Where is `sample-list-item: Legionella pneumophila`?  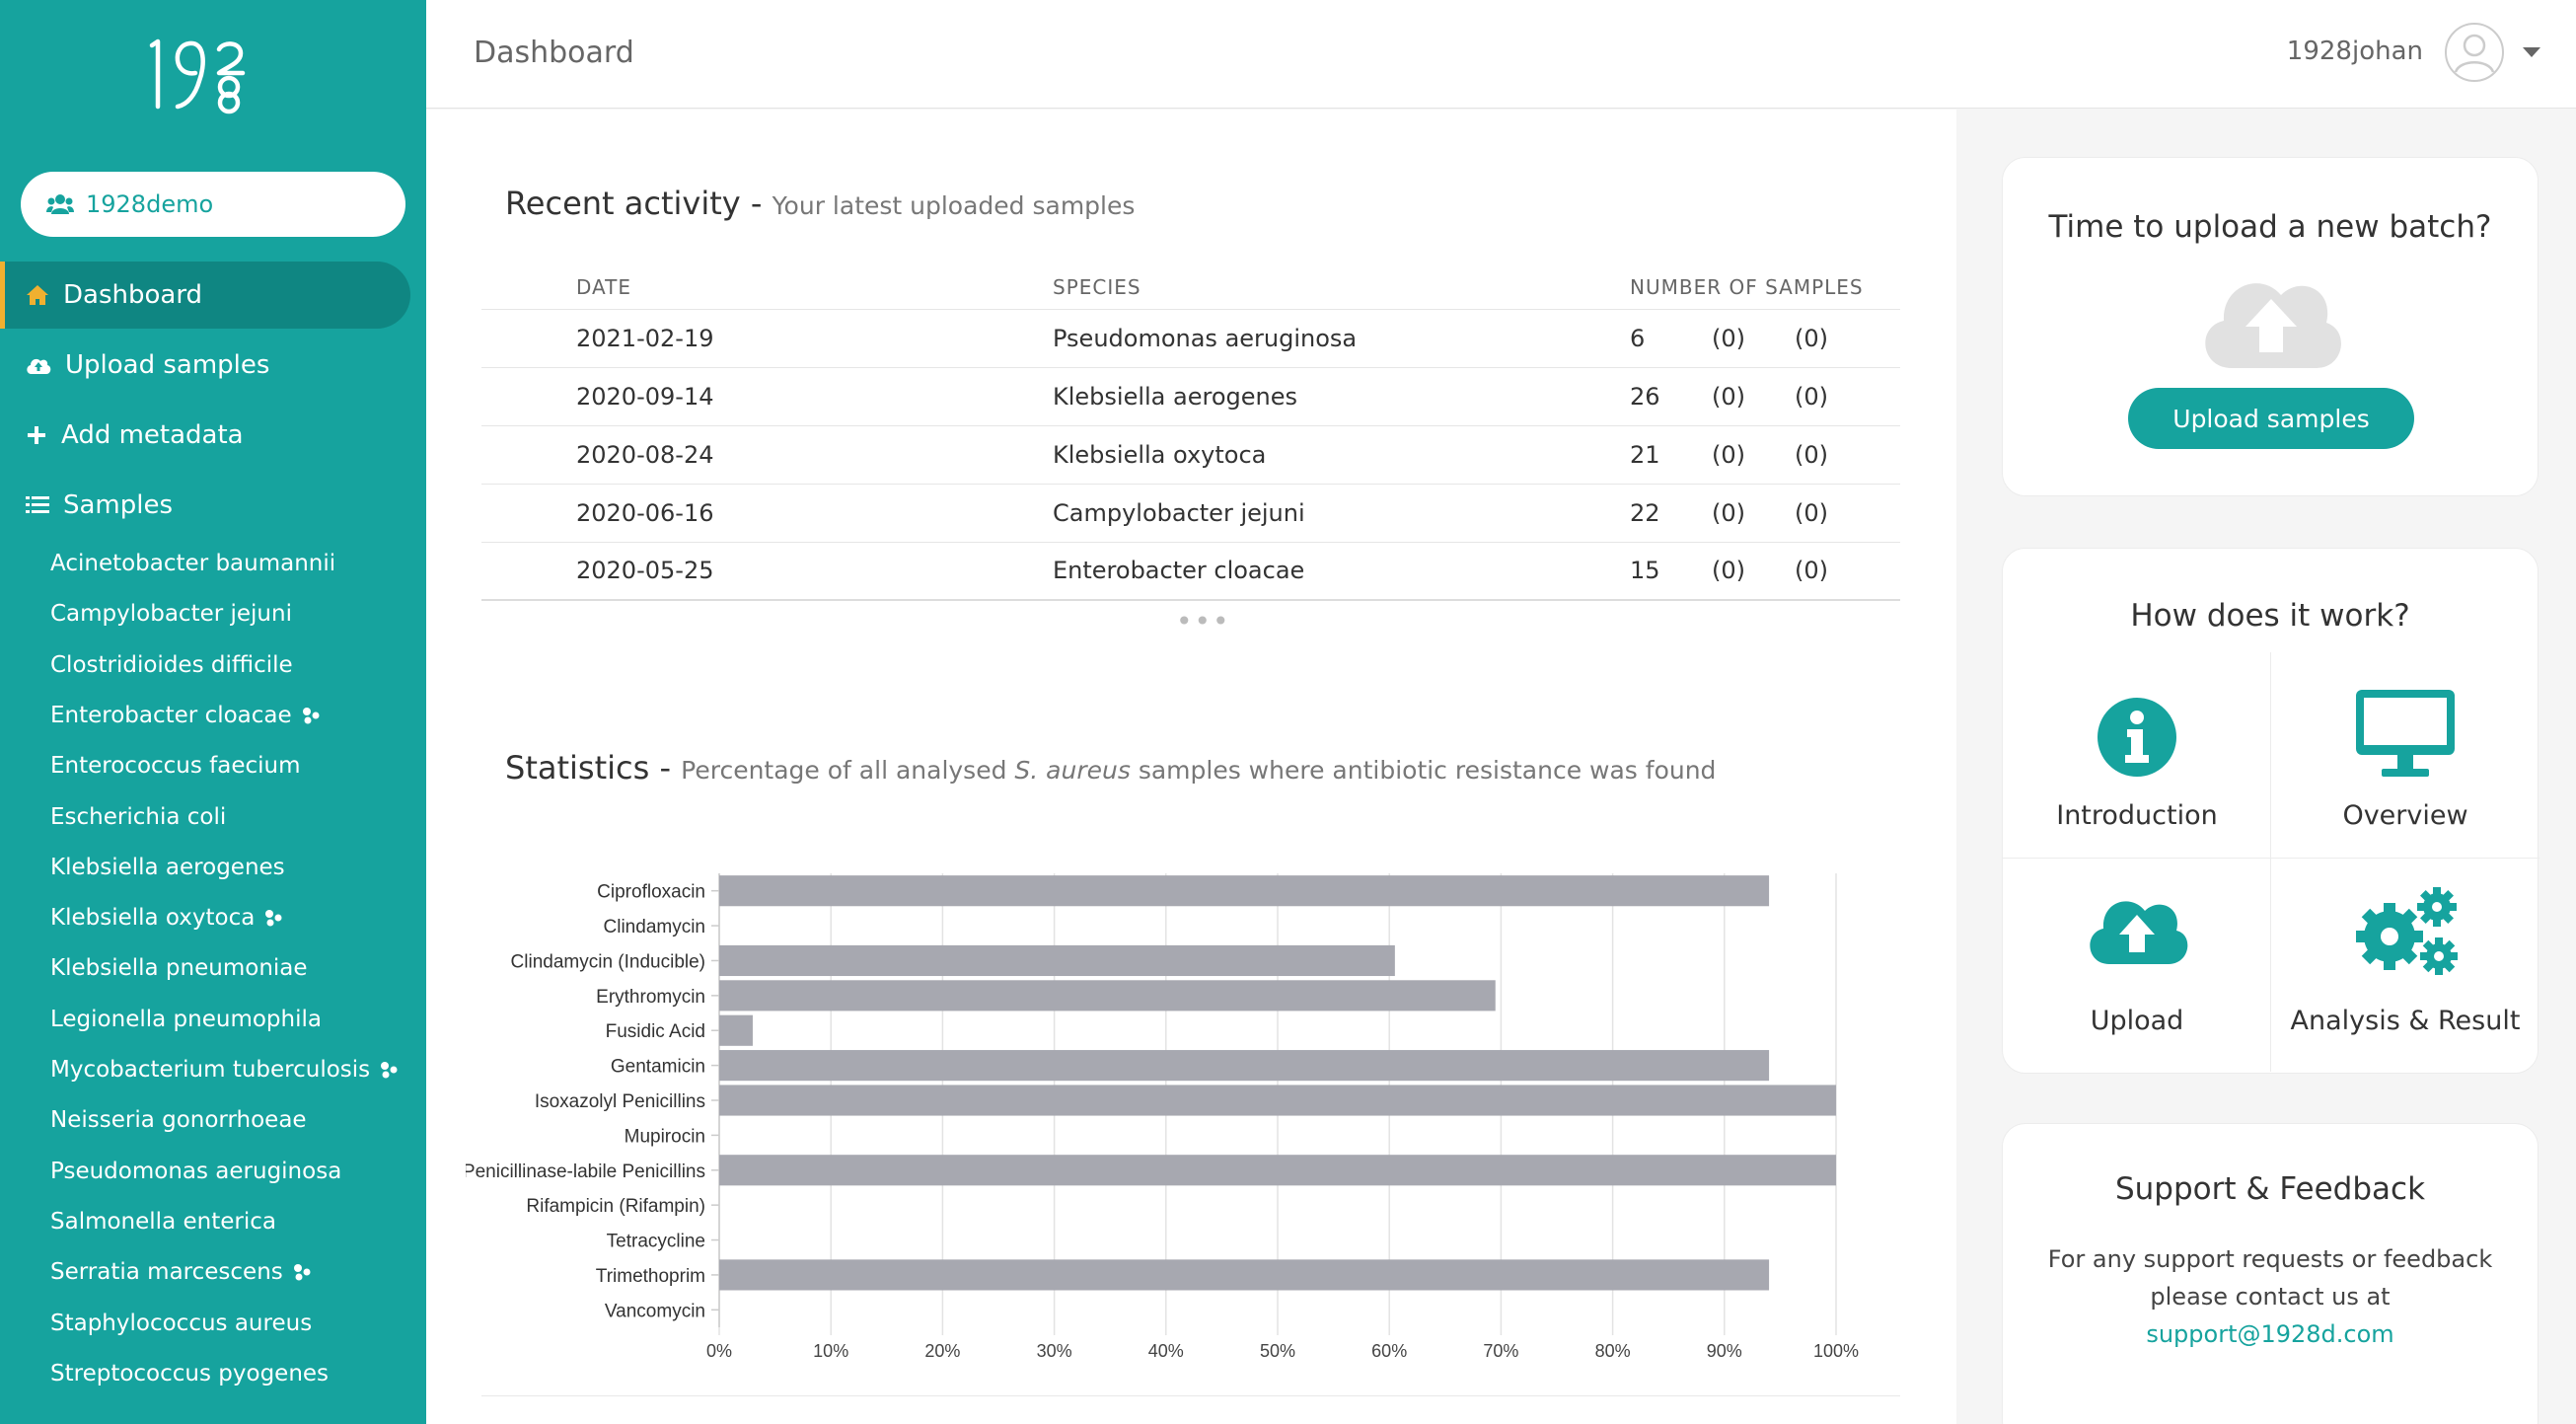 sample-list-item: Legionella pneumophila is located at coordinates (186, 1019).